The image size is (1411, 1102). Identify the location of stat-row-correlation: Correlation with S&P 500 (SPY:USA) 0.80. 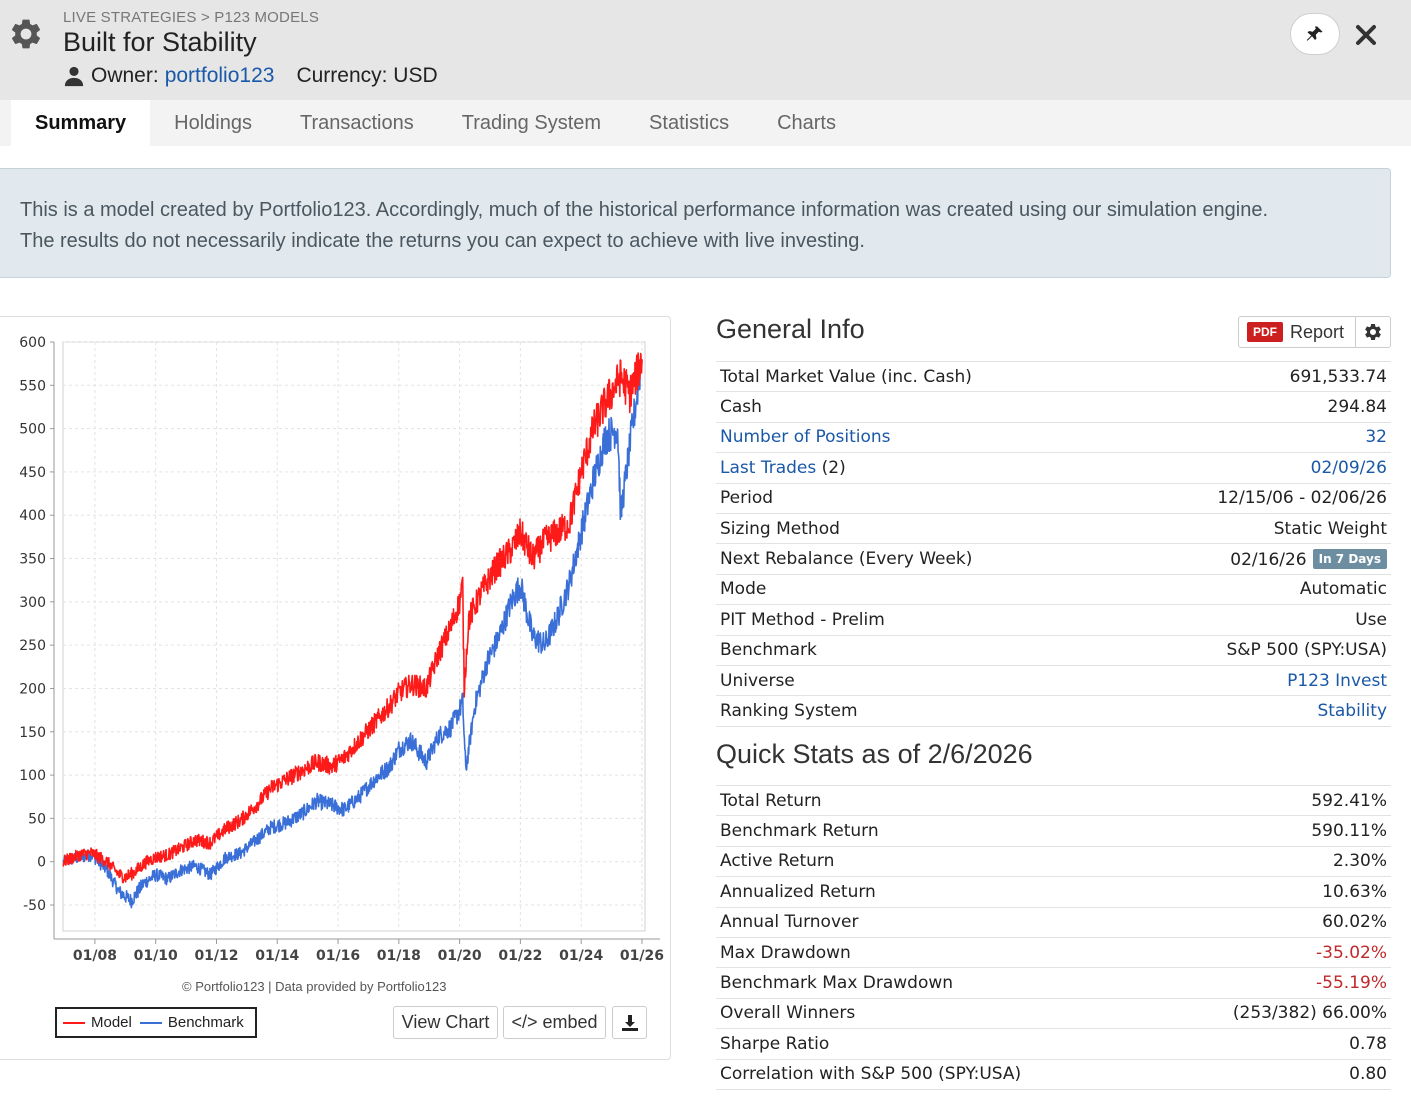
(1053, 1074).